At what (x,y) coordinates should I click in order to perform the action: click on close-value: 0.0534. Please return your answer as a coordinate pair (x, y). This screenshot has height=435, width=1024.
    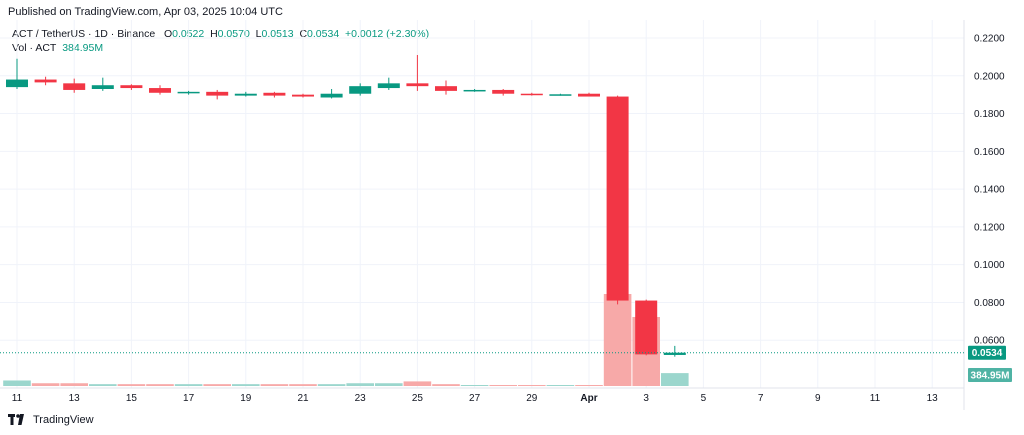
    Looking at the image, I should click on (323, 34).